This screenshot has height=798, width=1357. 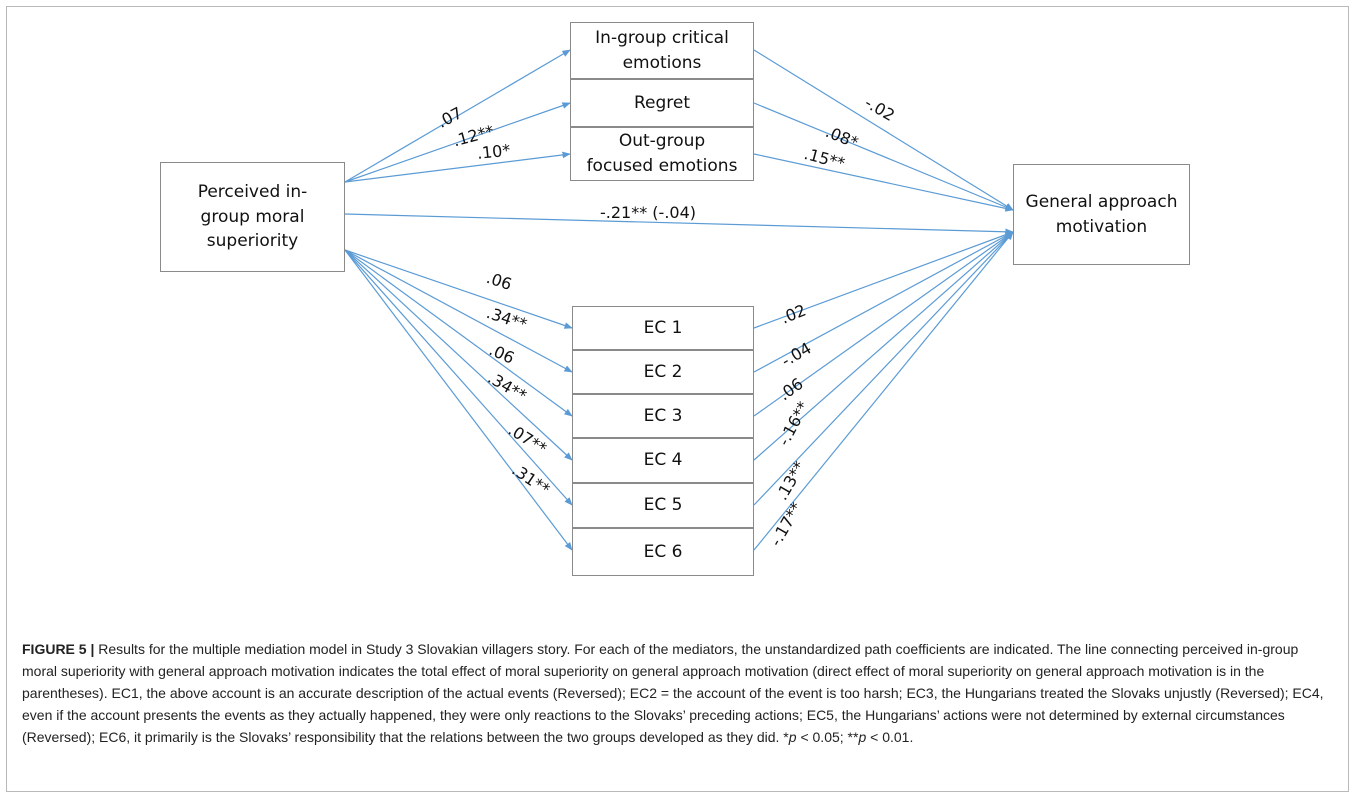 What do you see at coordinates (662, 103) in the screenshot?
I see `regret-box: Regret` at bounding box center [662, 103].